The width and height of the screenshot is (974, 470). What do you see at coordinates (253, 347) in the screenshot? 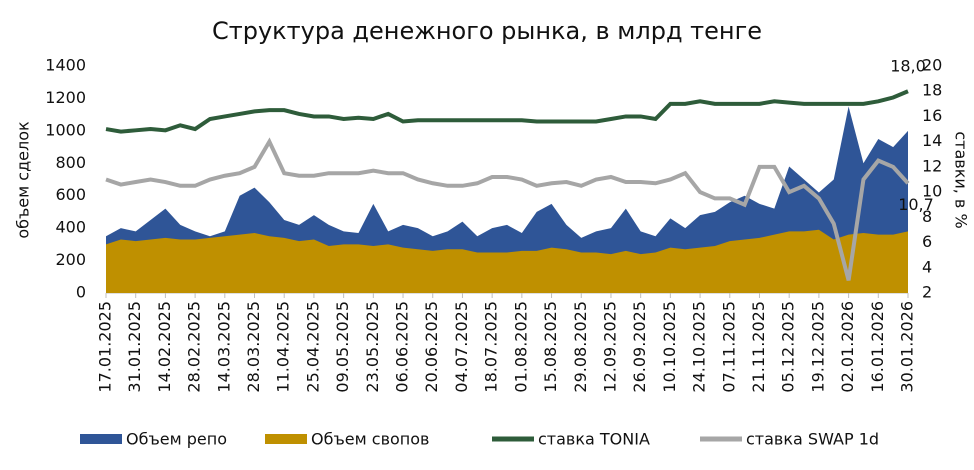
I see `x-tick-label: 28.03.2025` at bounding box center [253, 347].